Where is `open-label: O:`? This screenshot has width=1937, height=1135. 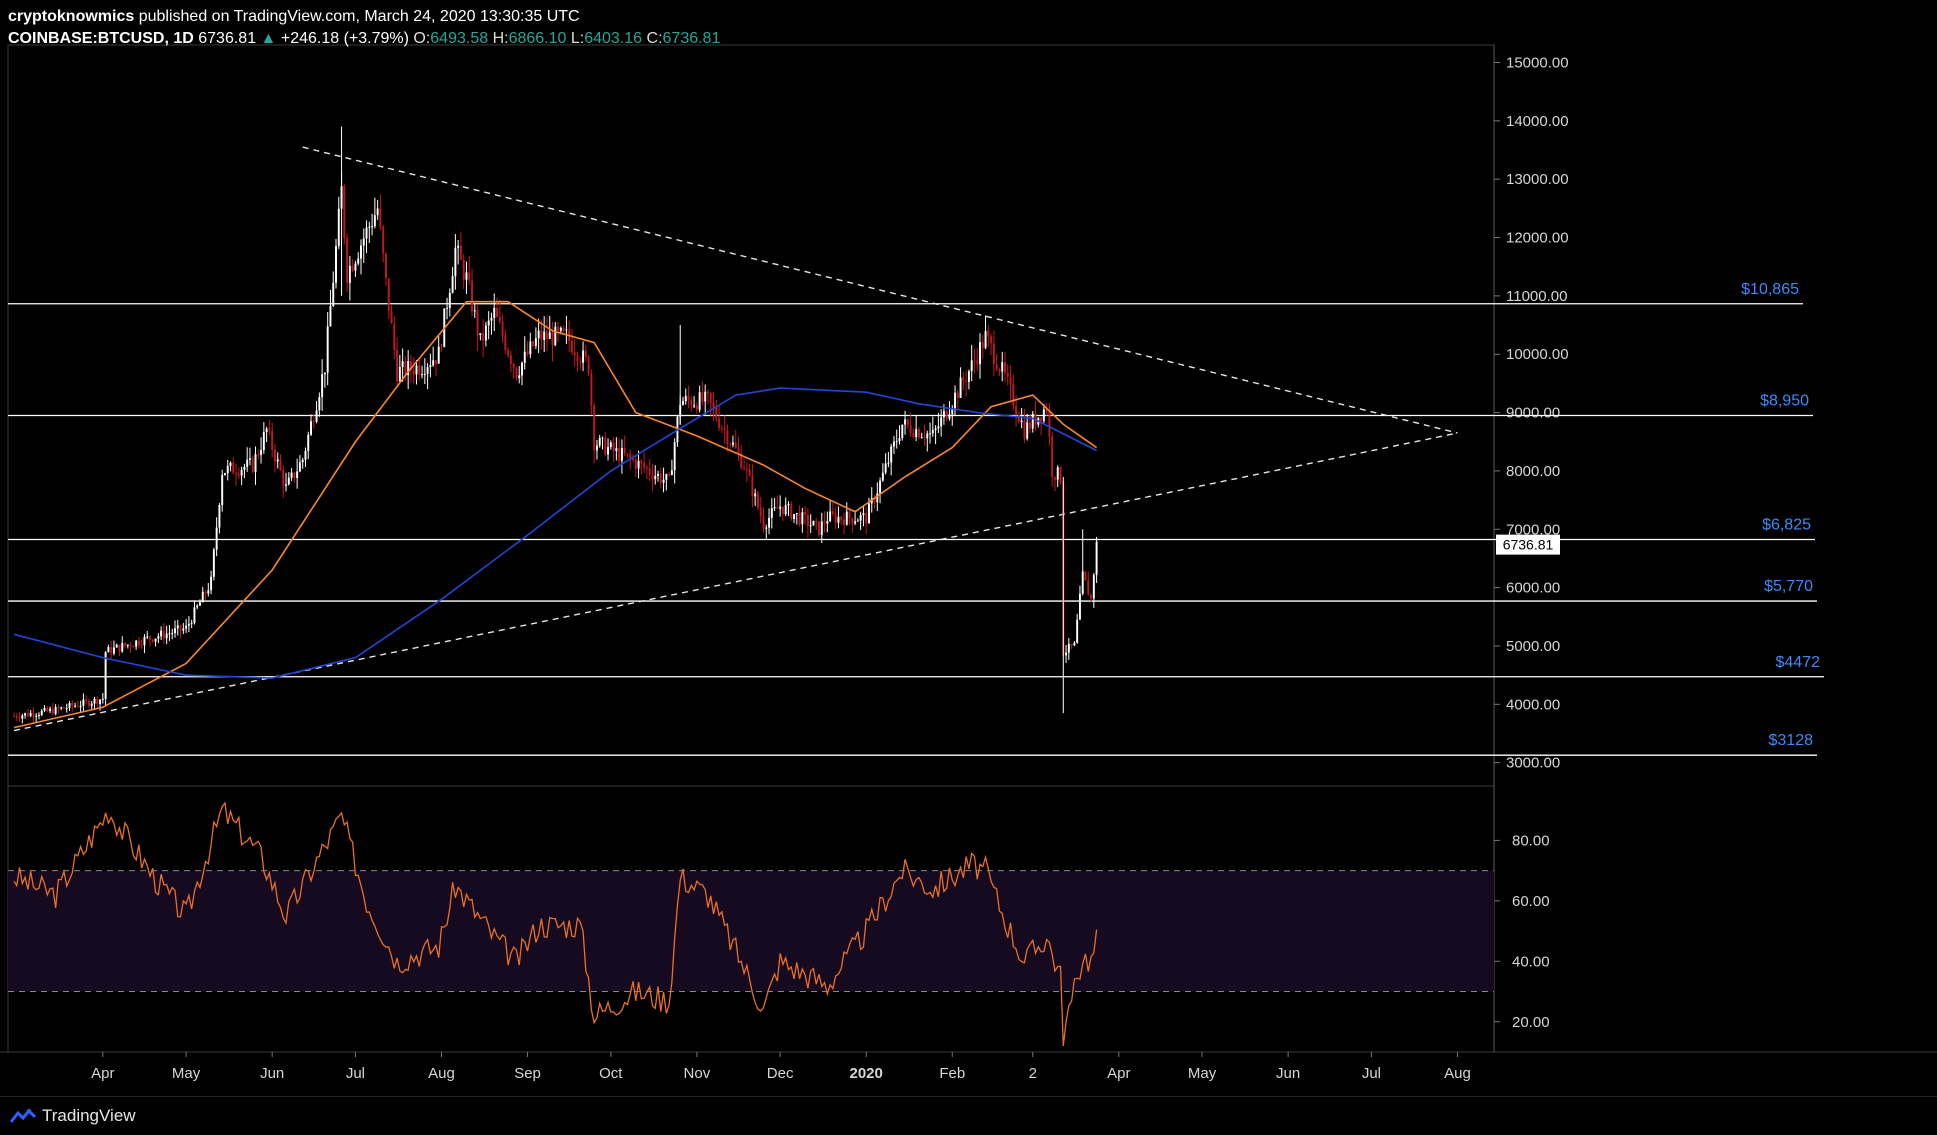 open-label: O: is located at coordinates (422, 38).